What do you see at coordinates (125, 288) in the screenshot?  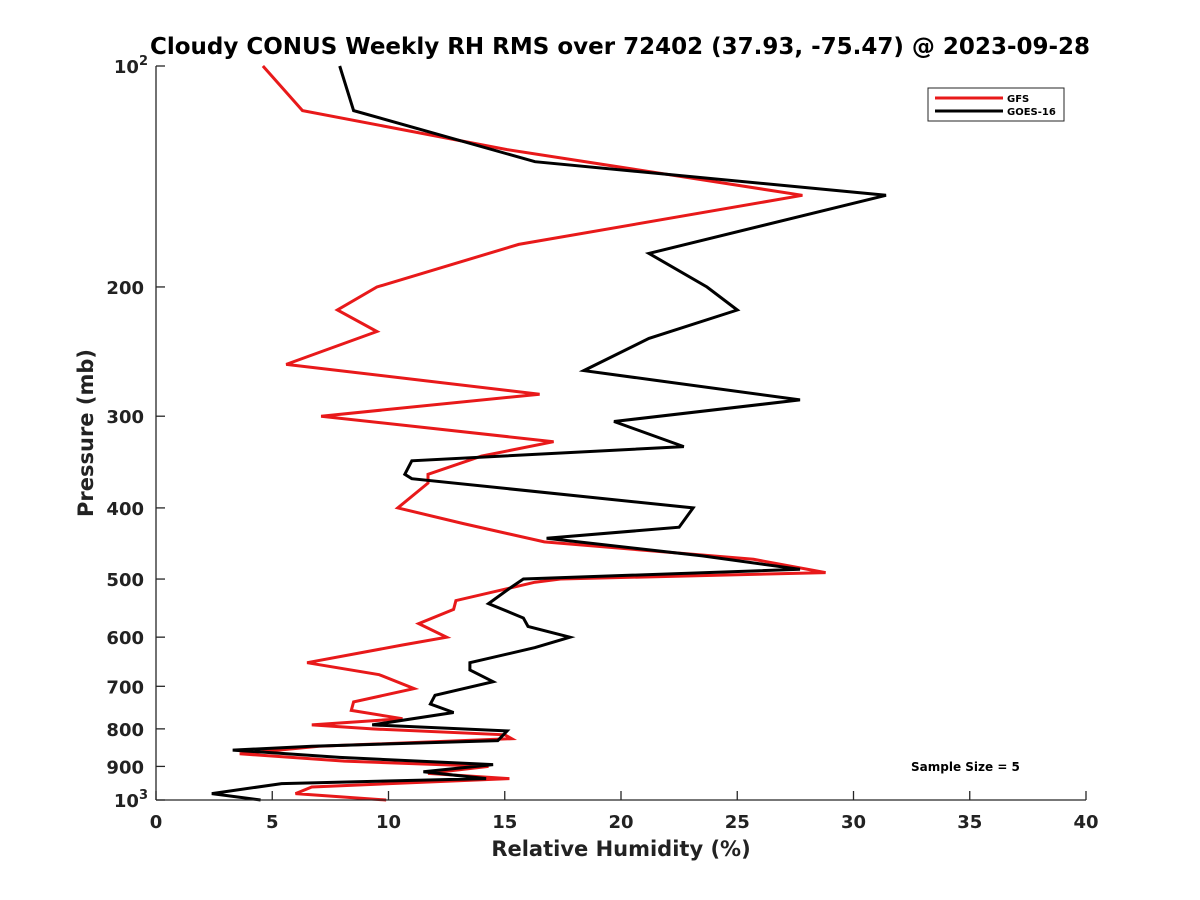 I see `y-tick-label: 200` at bounding box center [125, 288].